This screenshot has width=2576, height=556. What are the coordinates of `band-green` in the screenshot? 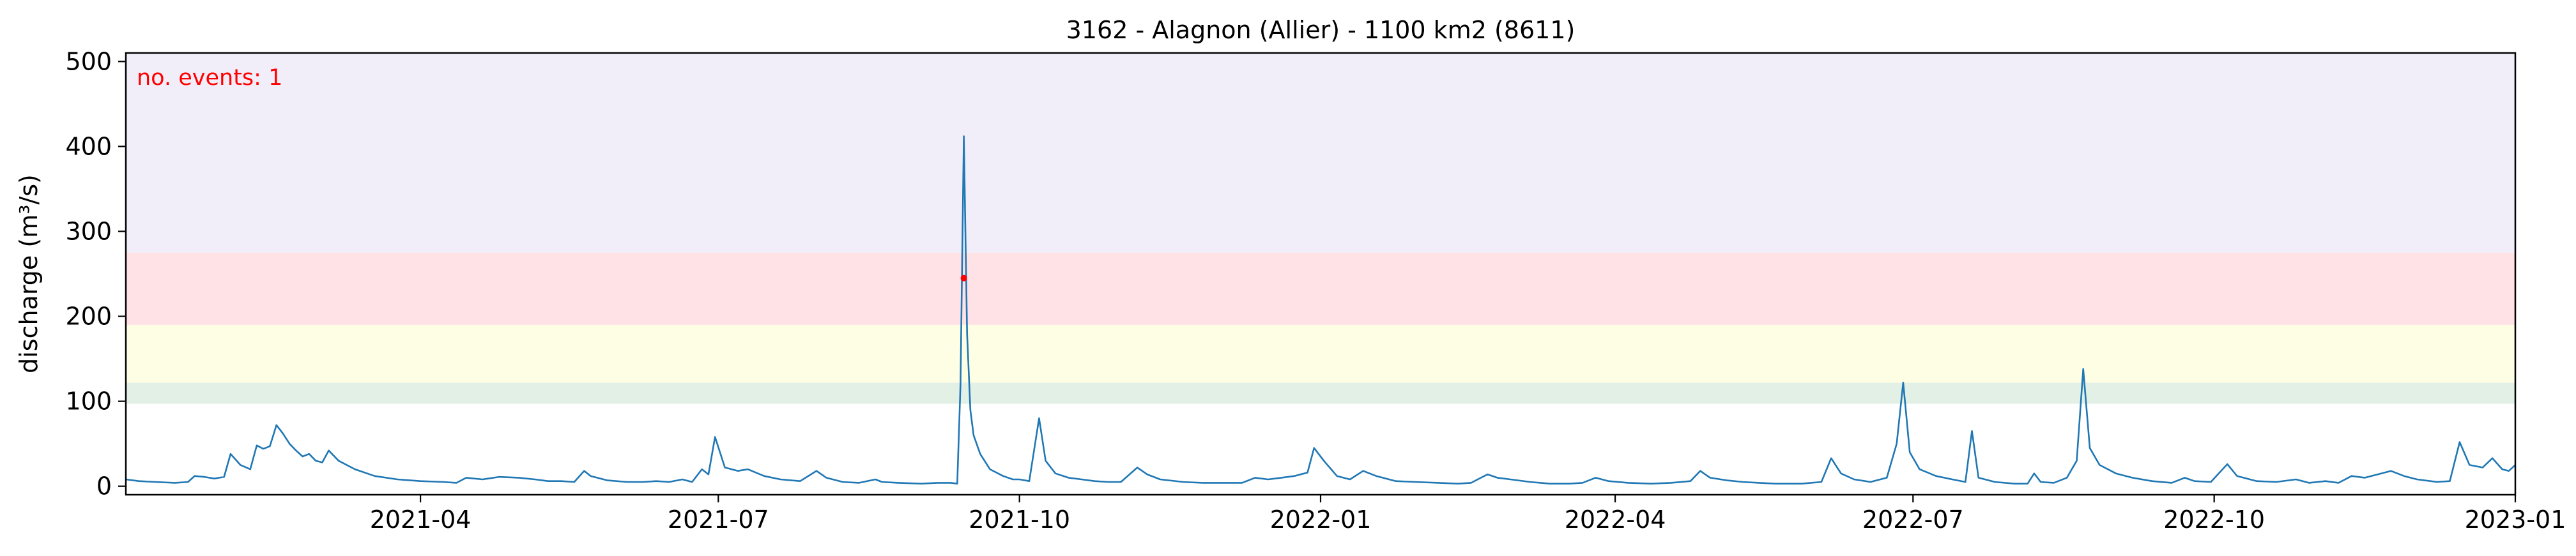 It's located at (1320, 393).